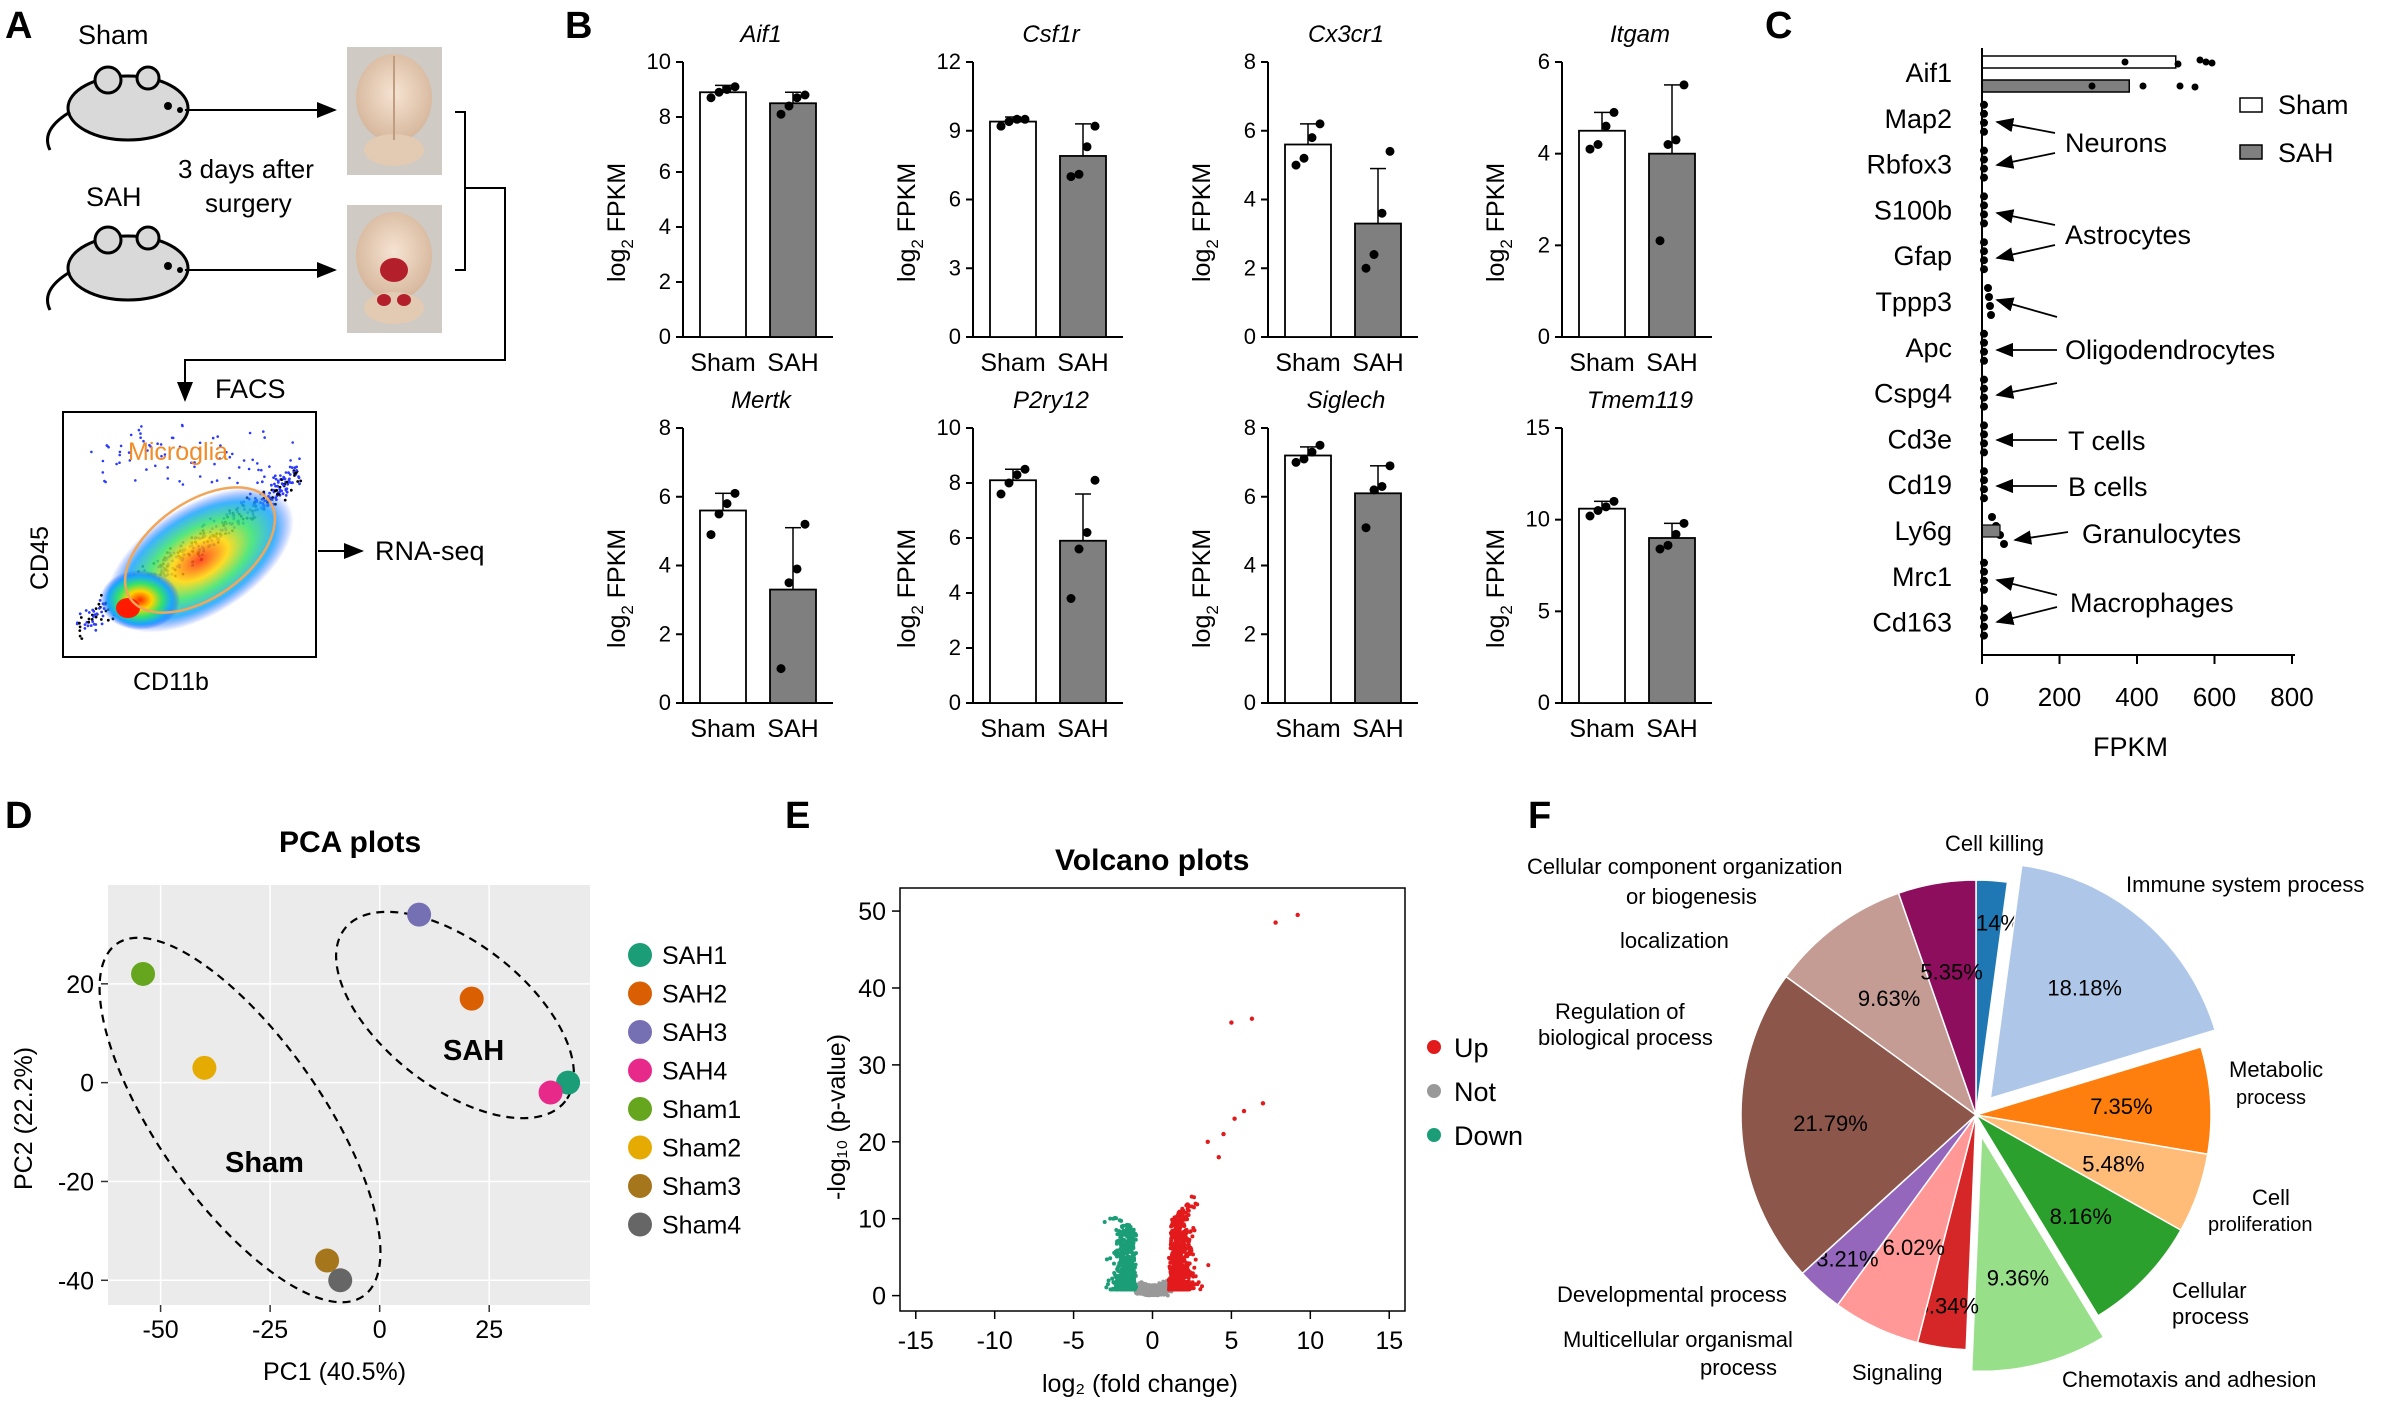 Image resolution: width=2408 pixels, height=1404 pixels. What do you see at coordinates (837, 1117) in the screenshot?
I see `volcano-ylabel: -log₁₀ (p-value)` at bounding box center [837, 1117].